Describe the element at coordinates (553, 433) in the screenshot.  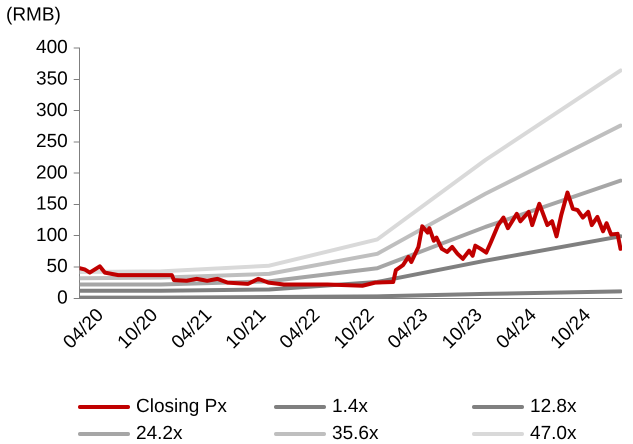
I see `legend-label: 47.0x` at that location.